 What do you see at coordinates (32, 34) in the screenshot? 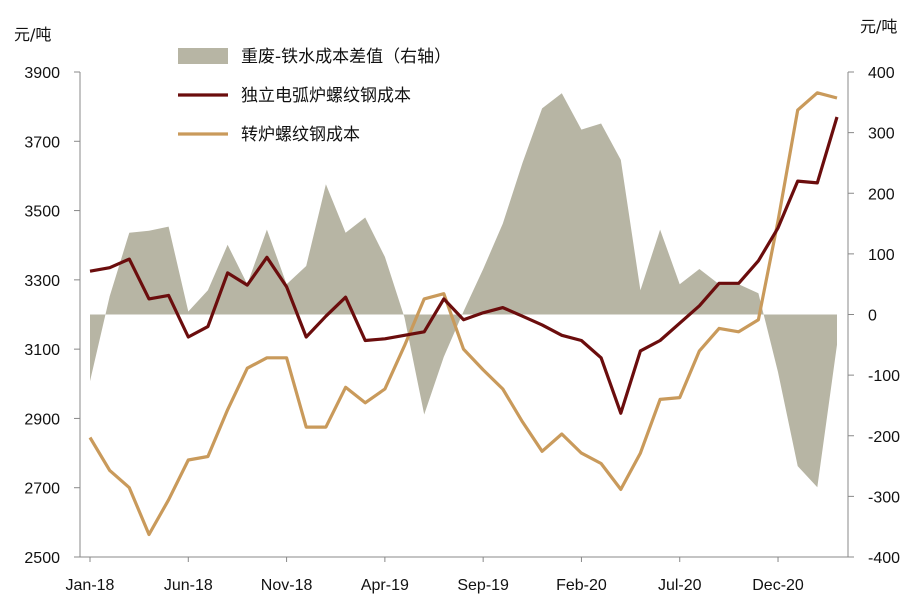
I see `left-axis-unit: 元/吨` at bounding box center [32, 34].